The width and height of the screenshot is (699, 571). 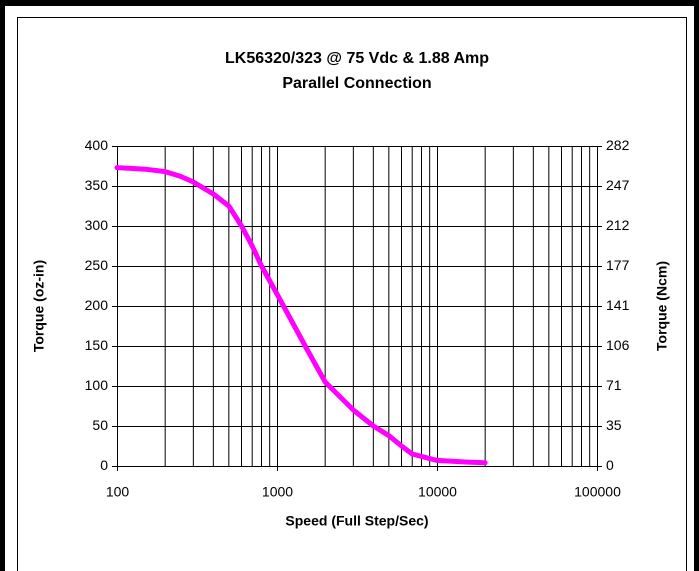 What do you see at coordinates (277, 492) in the screenshot?
I see `x-tick-label: 1000` at bounding box center [277, 492].